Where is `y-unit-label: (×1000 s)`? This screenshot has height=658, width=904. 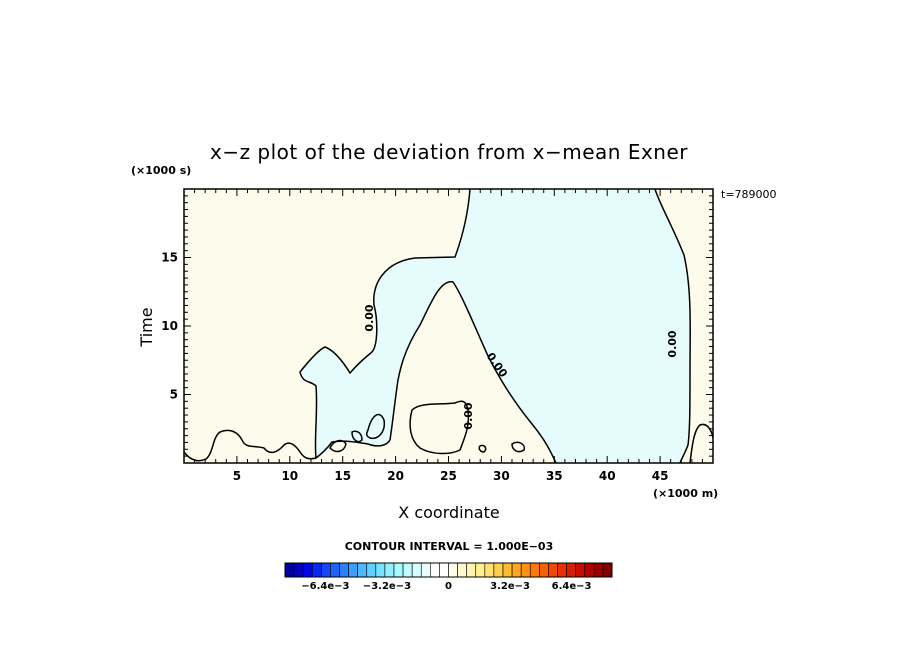 y-unit-label: (×1000 s) is located at coordinates (161, 170).